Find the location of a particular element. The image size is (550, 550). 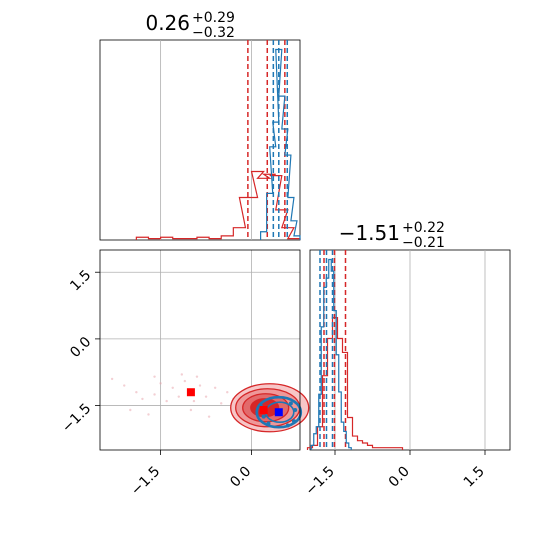

title-sup: +0.29 is located at coordinates (213, 18).